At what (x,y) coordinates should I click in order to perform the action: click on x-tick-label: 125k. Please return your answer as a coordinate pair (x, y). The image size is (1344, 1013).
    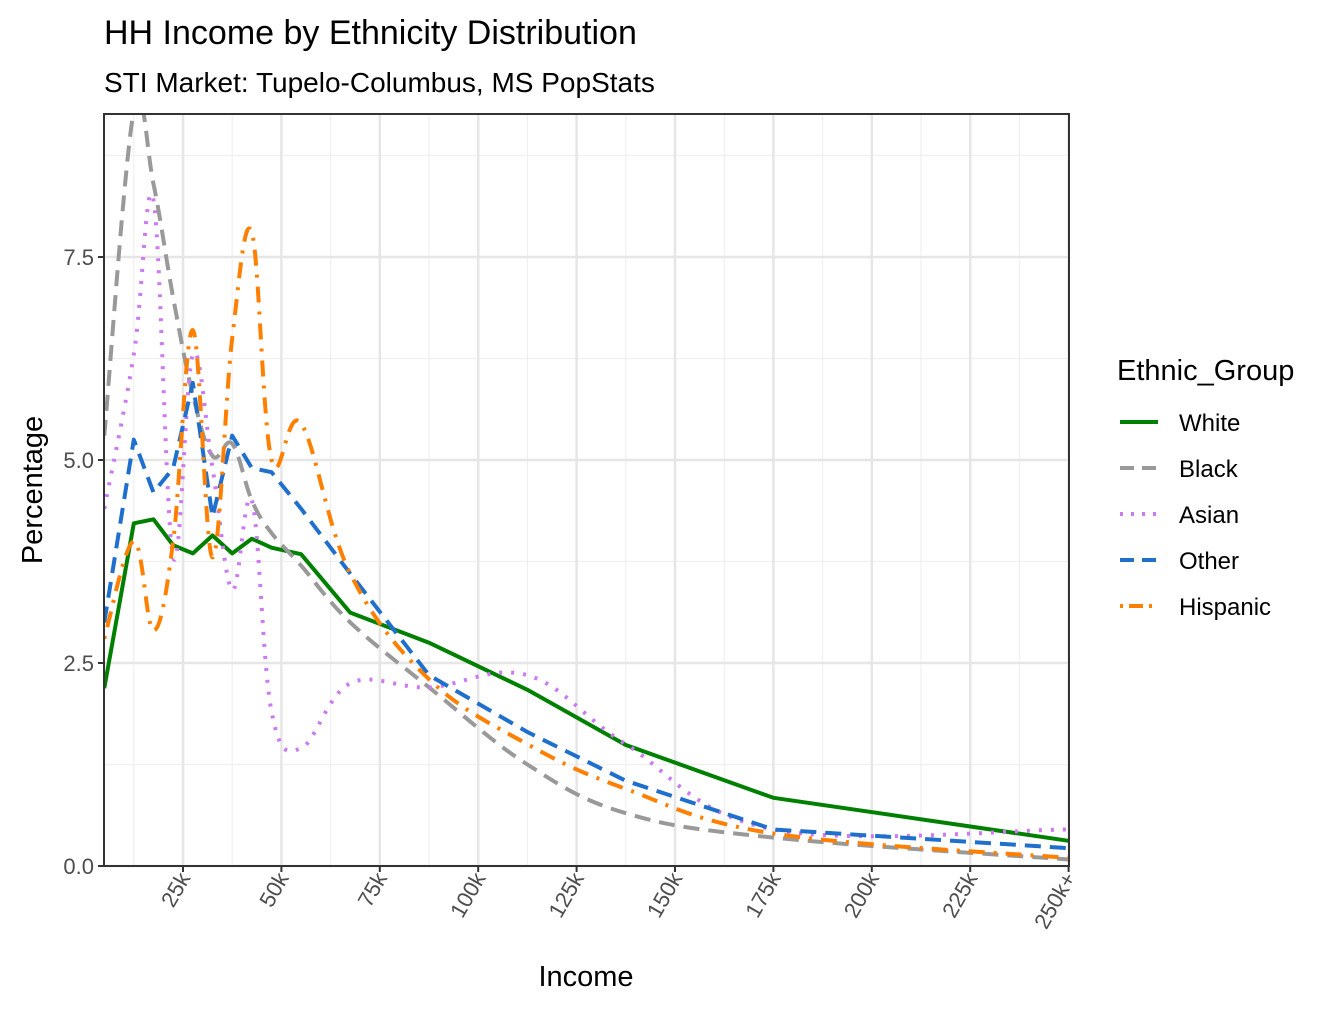
    Looking at the image, I should click on (566, 894).